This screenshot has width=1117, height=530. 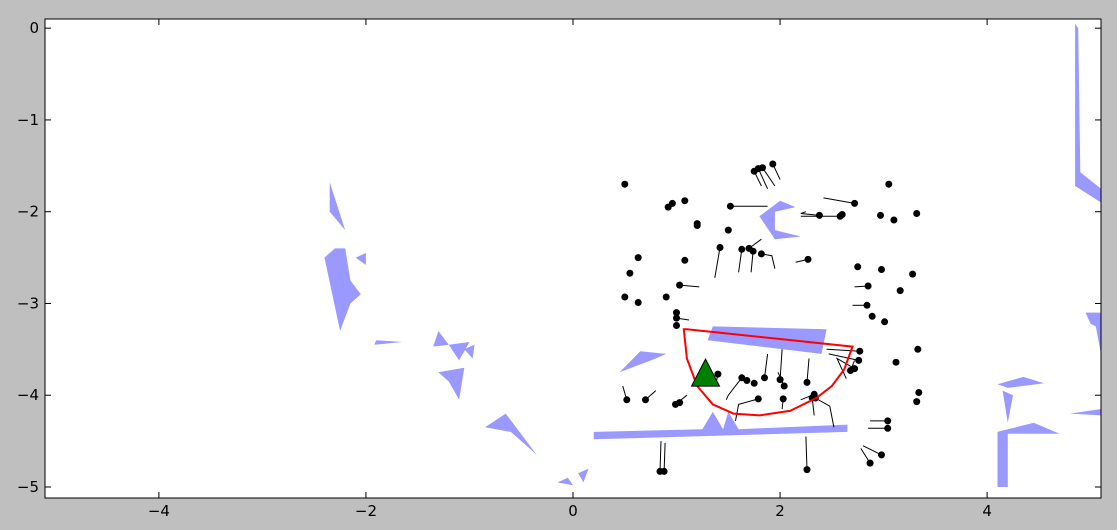 What do you see at coordinates (28, 487) in the screenshot?
I see `y-tick-label: −5` at bounding box center [28, 487].